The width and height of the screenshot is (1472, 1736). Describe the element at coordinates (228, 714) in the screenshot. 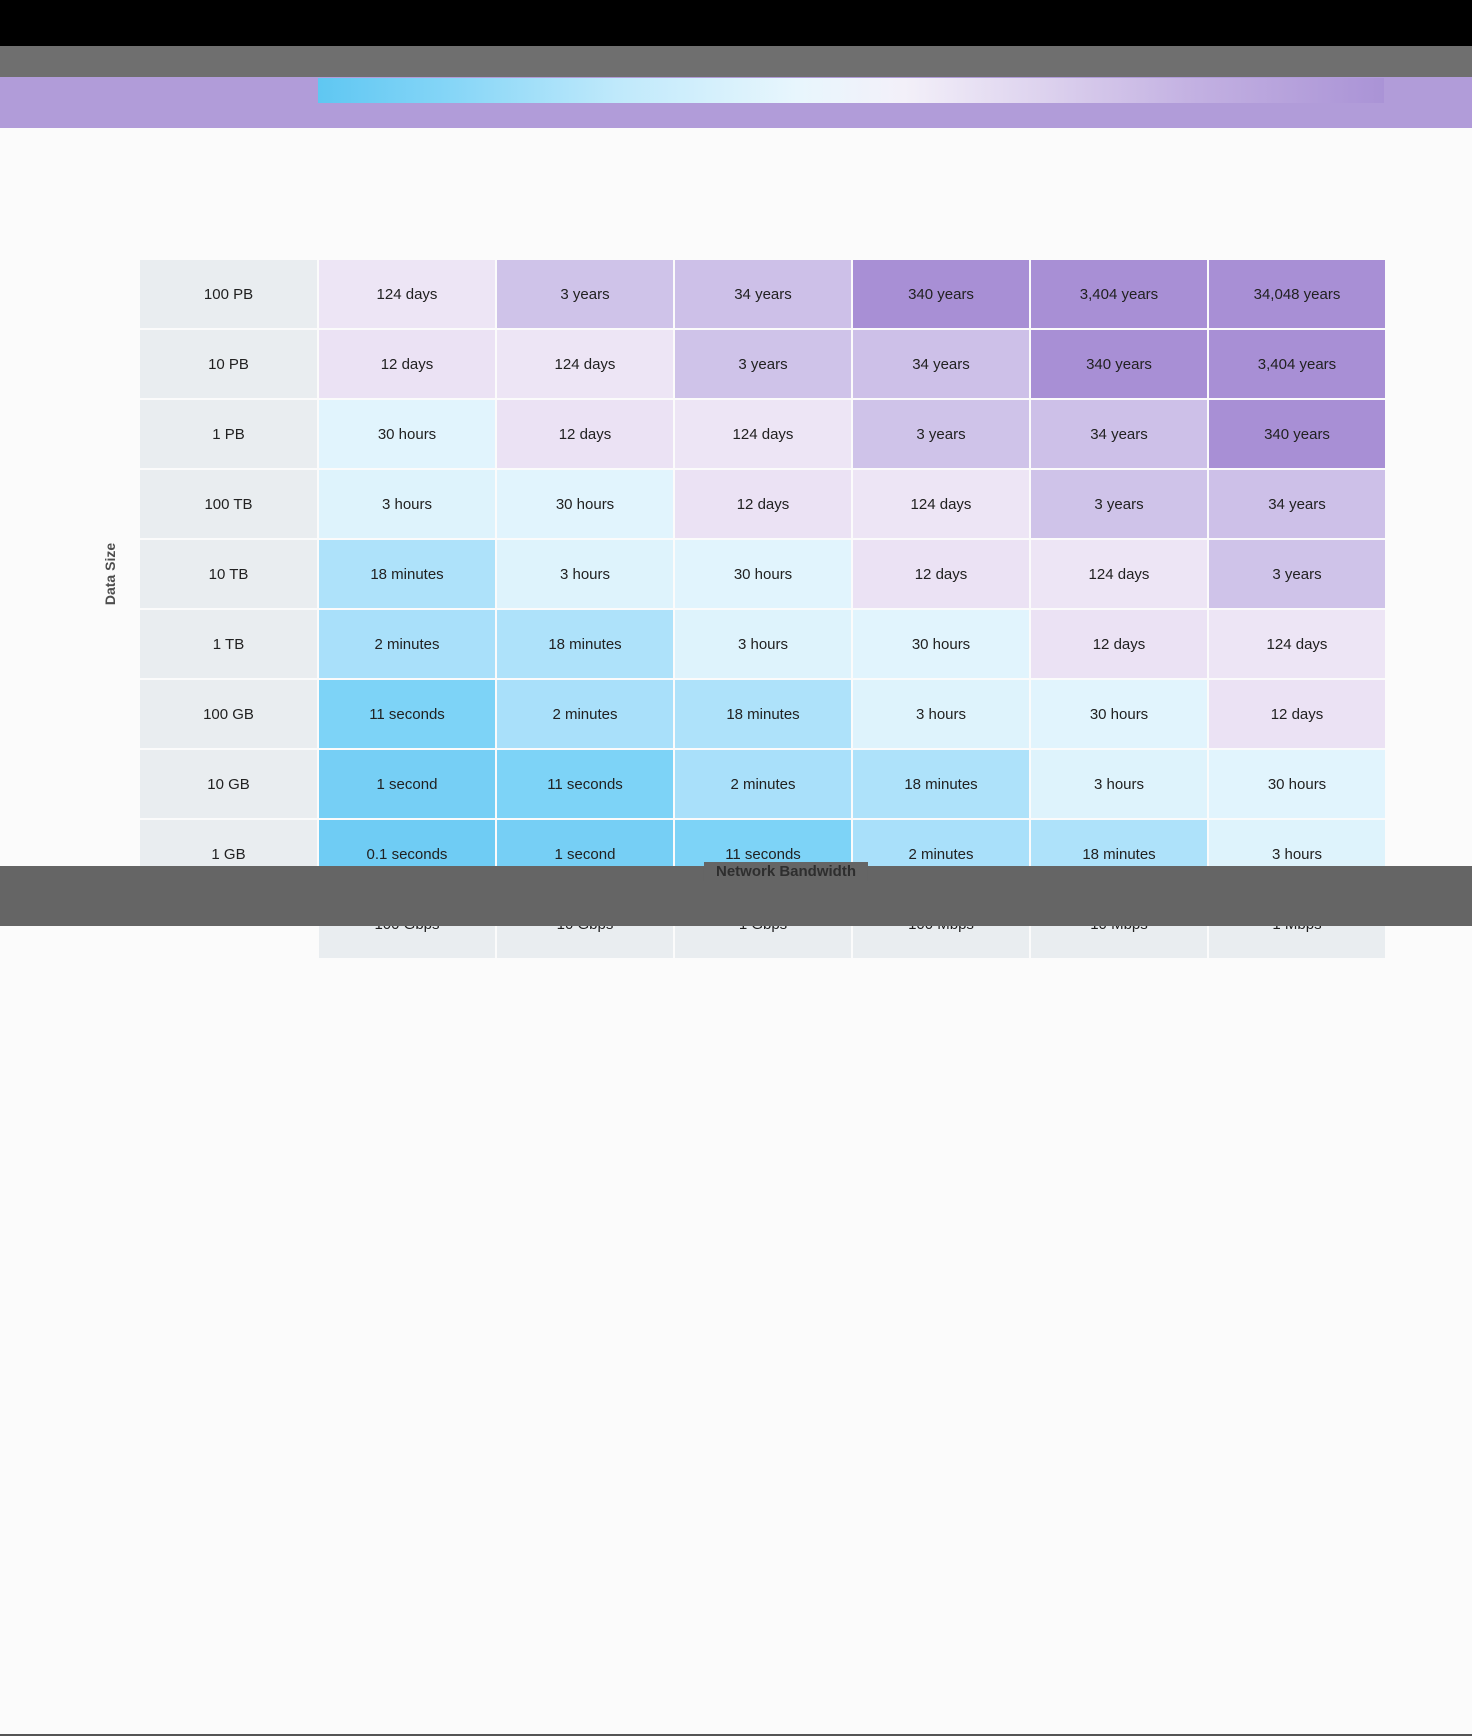

I see `row-label: 100 GB` at that location.